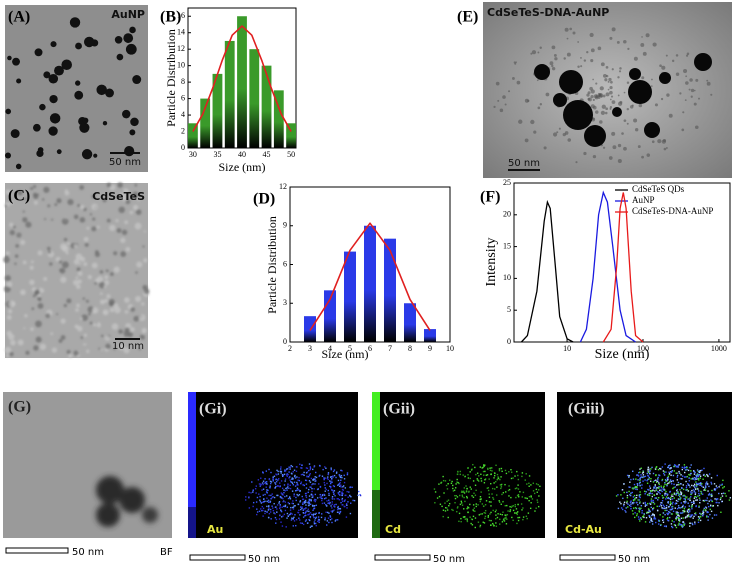 The height and width of the screenshot is (574, 734). Describe the element at coordinates (229, 94) in the screenshot. I see `bar` at that location.